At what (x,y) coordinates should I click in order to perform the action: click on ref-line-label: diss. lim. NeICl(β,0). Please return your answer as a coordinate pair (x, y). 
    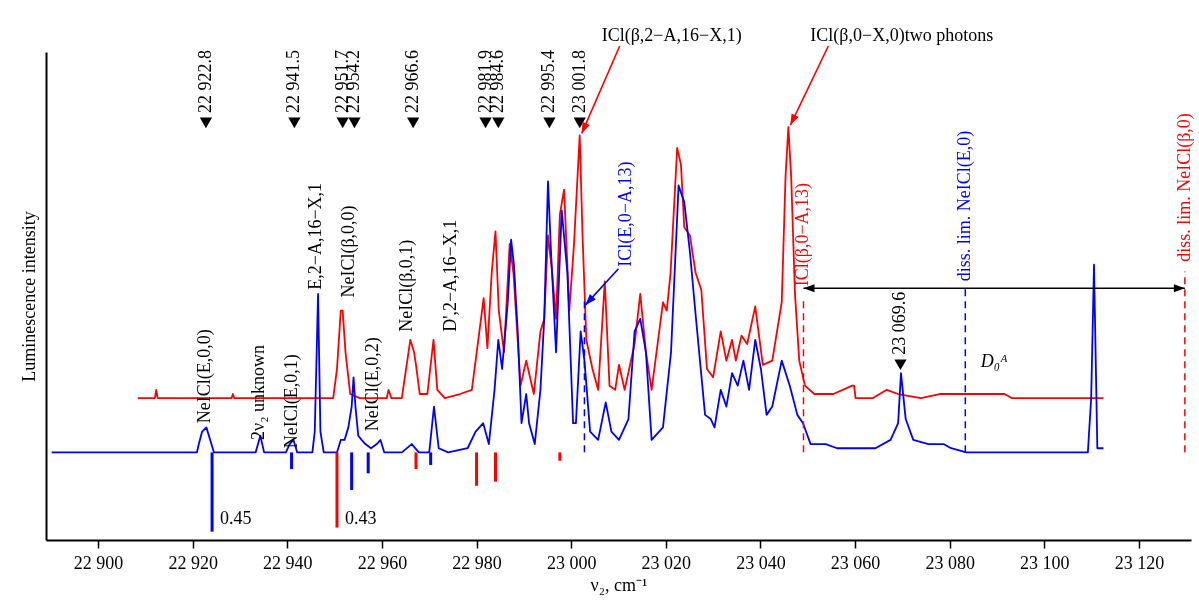
    Looking at the image, I should click on (1184, 187).